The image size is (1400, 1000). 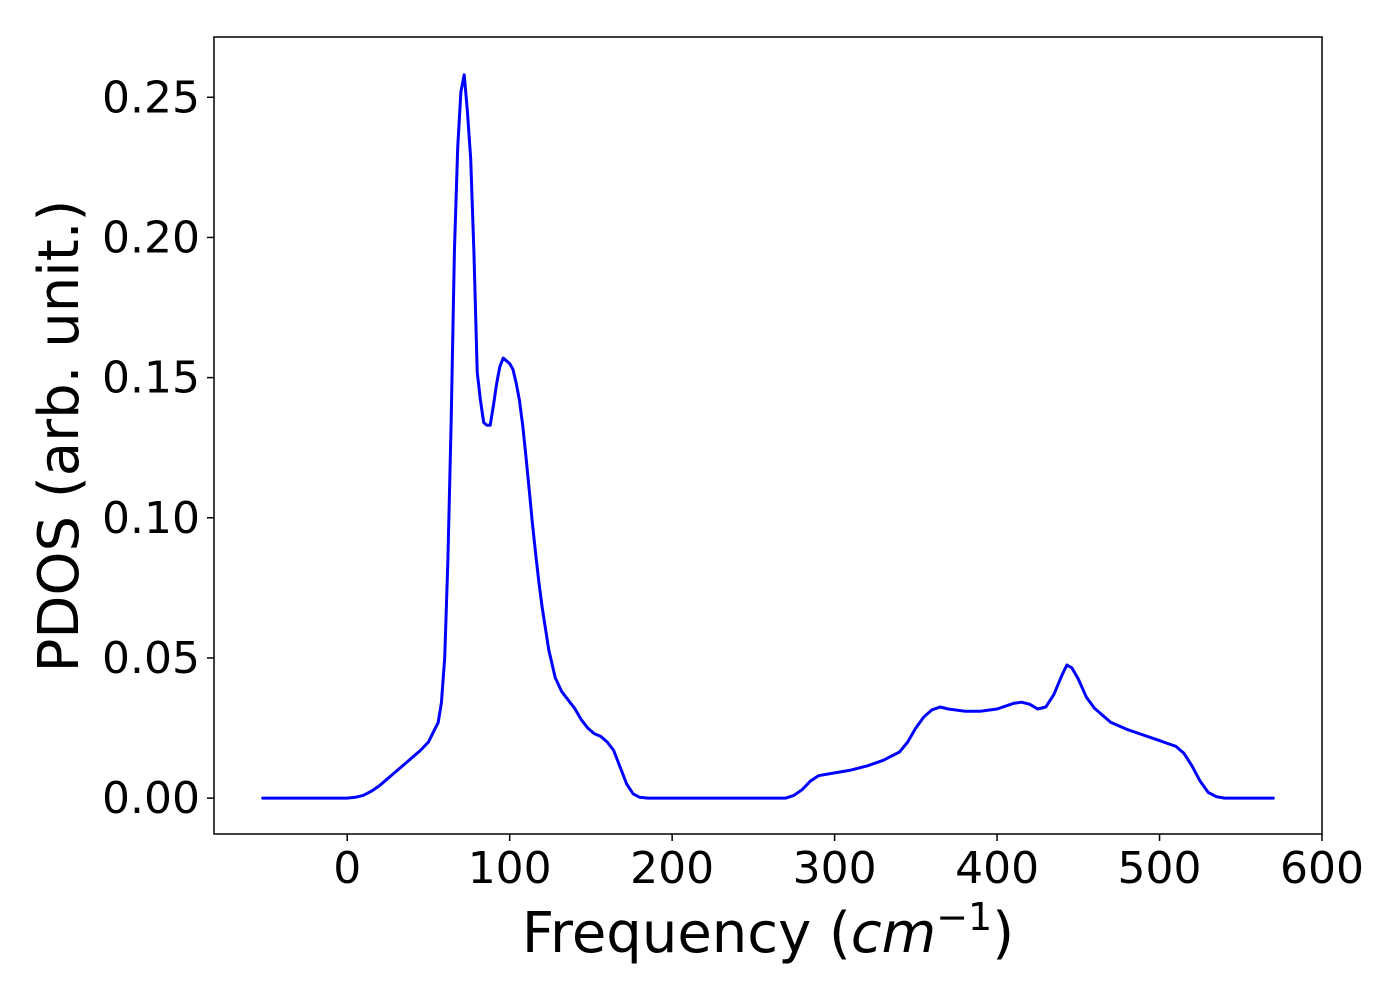 What do you see at coordinates (1322, 868) in the screenshot?
I see `x-tick-label: 600` at bounding box center [1322, 868].